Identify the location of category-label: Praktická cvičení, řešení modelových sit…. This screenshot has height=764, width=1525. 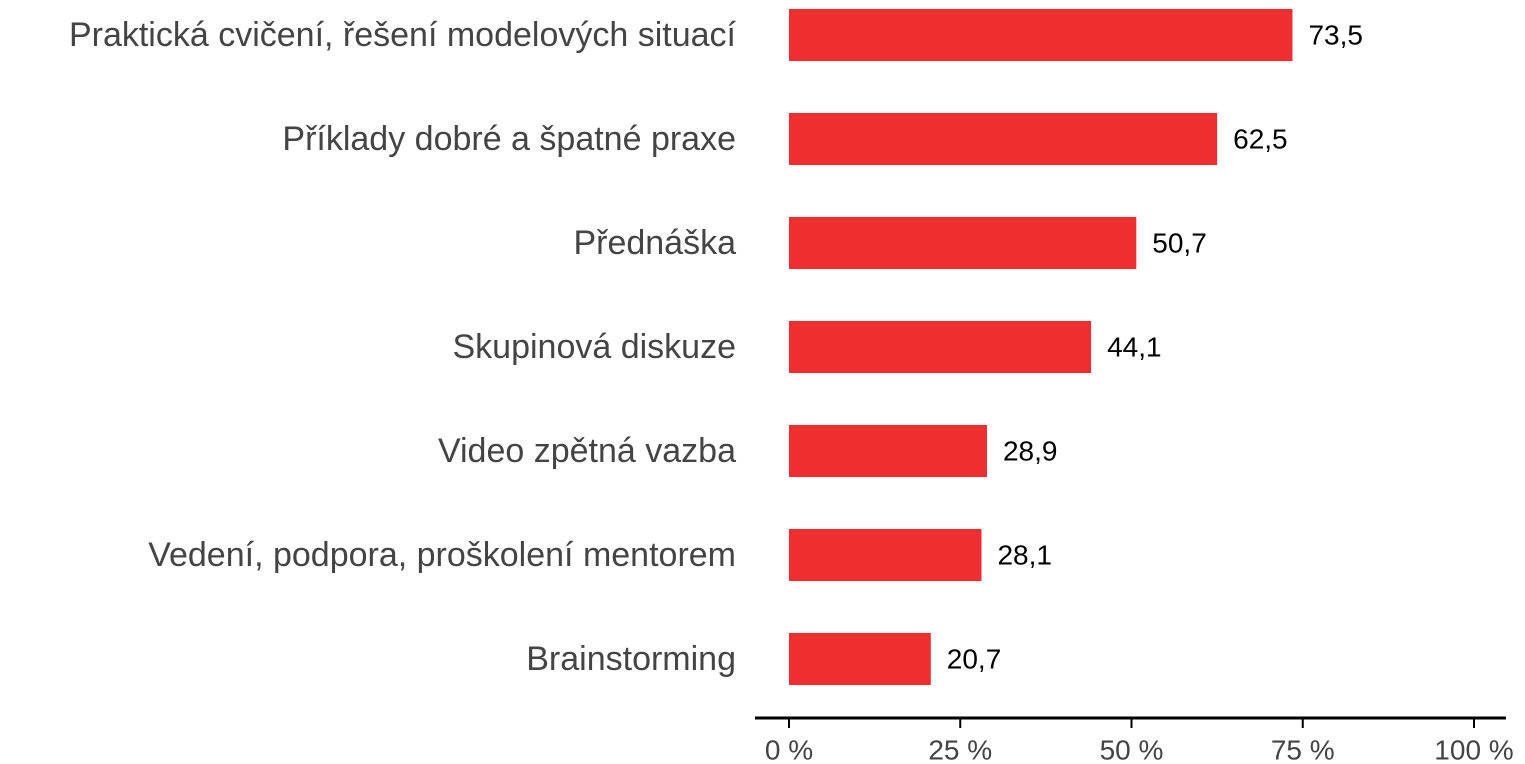
(403, 35).